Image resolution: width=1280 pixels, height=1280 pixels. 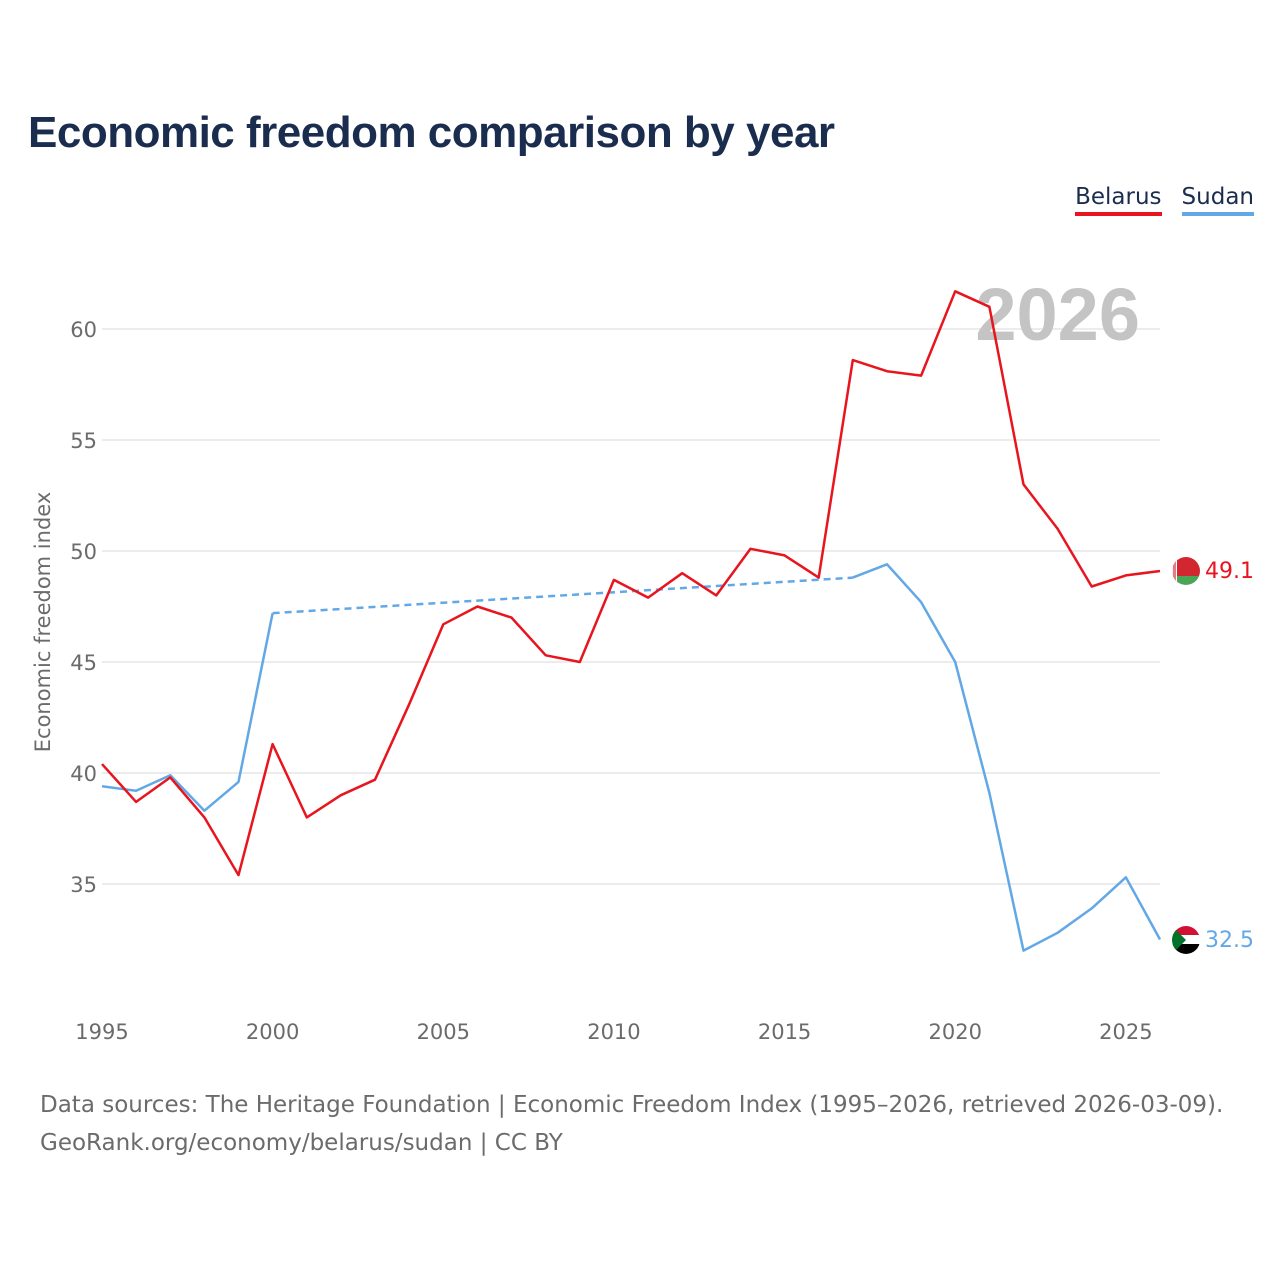 I want to click on sudan-point-2024, so click(x=1092, y=908).